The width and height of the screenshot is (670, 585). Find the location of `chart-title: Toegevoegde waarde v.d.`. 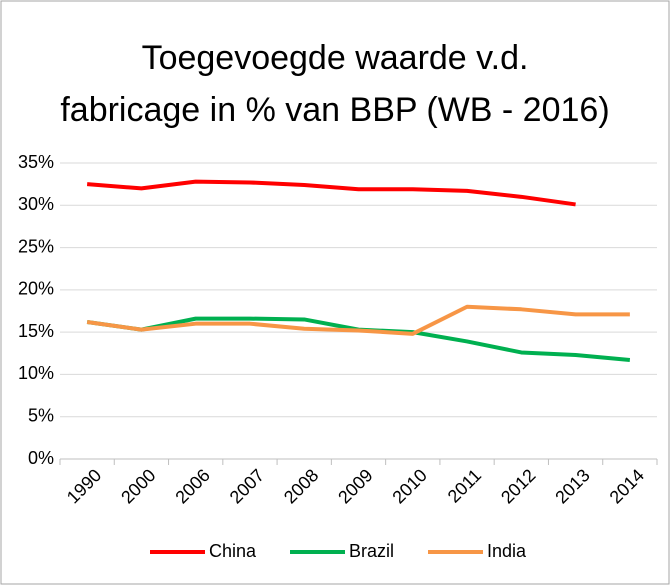

chart-title: Toegevoegde waarde v.d. is located at coordinates (335, 58).